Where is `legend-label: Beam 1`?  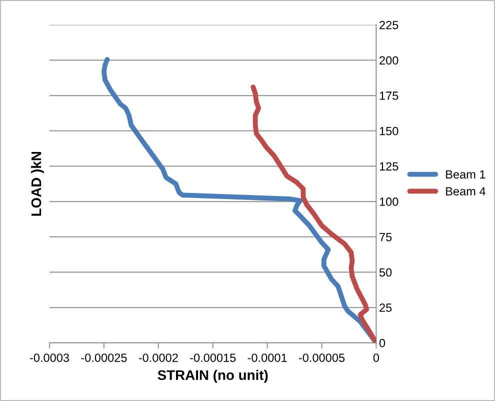 legend-label: Beam 1 is located at coordinates (466, 174).